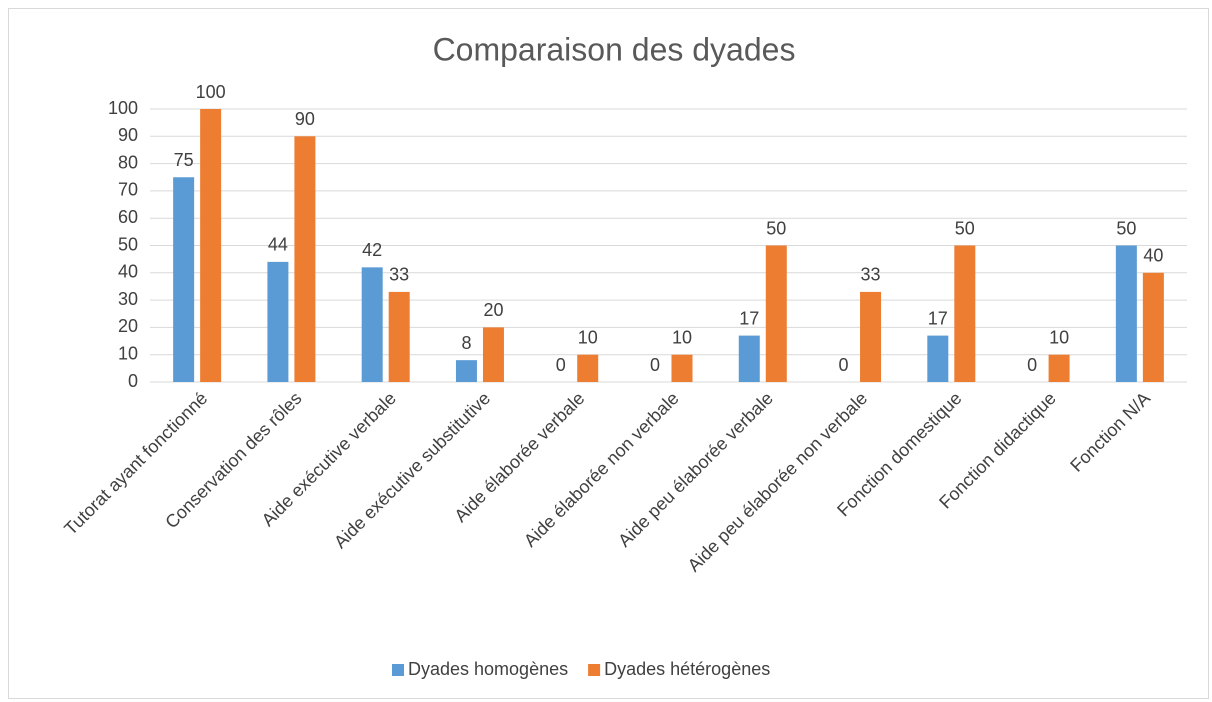 The width and height of the screenshot is (1212, 702). I want to click on y-tick-label: 90, so click(128, 135).